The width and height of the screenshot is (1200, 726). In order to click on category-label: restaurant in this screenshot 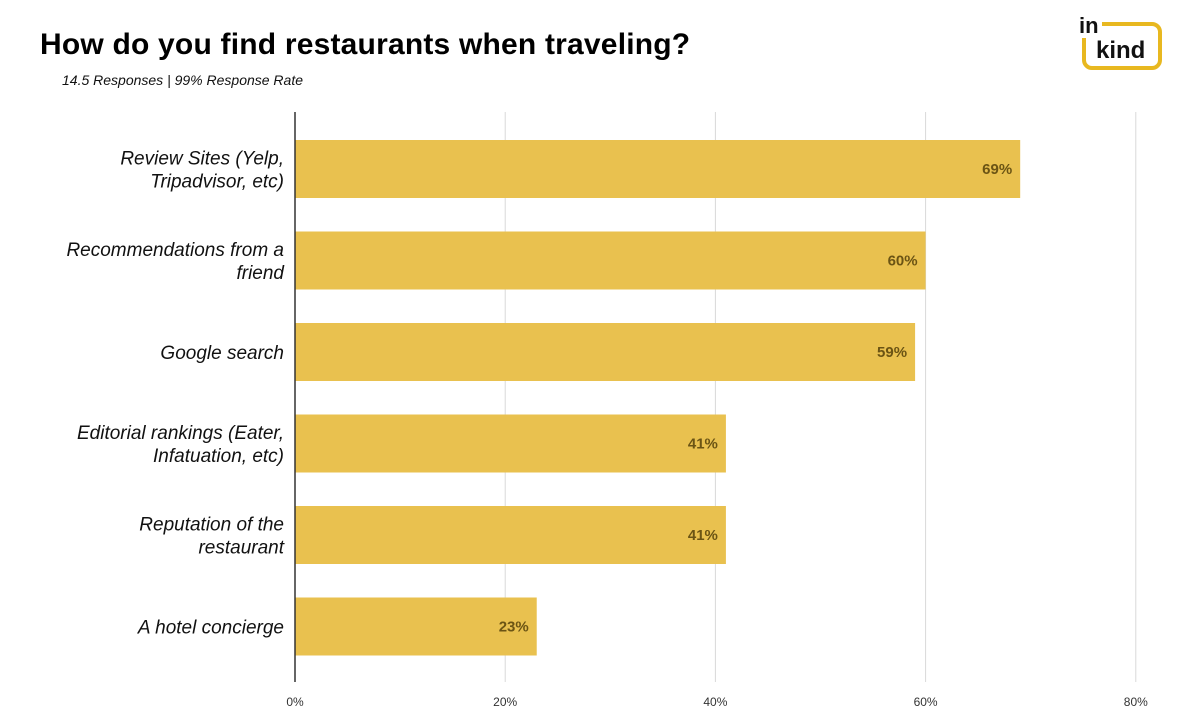, I will do `click(241, 548)`.